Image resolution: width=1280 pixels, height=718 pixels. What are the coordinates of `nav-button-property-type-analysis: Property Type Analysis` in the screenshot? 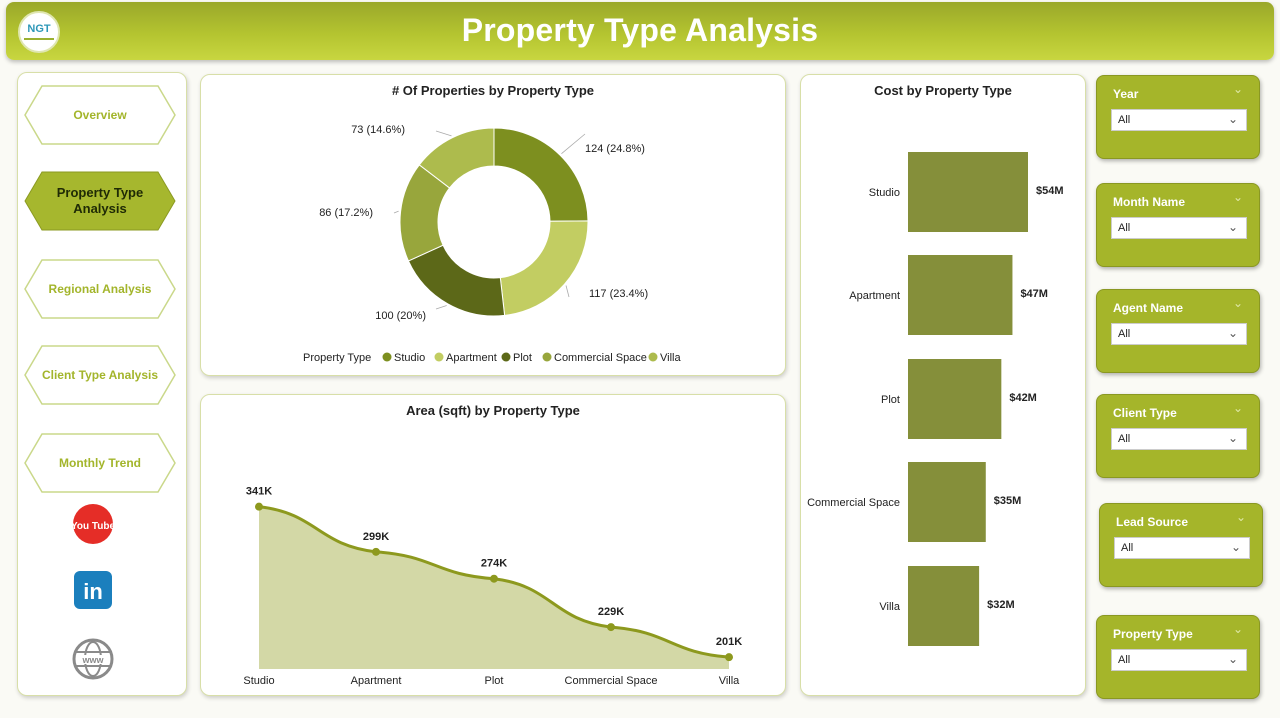 It's located at (100, 201).